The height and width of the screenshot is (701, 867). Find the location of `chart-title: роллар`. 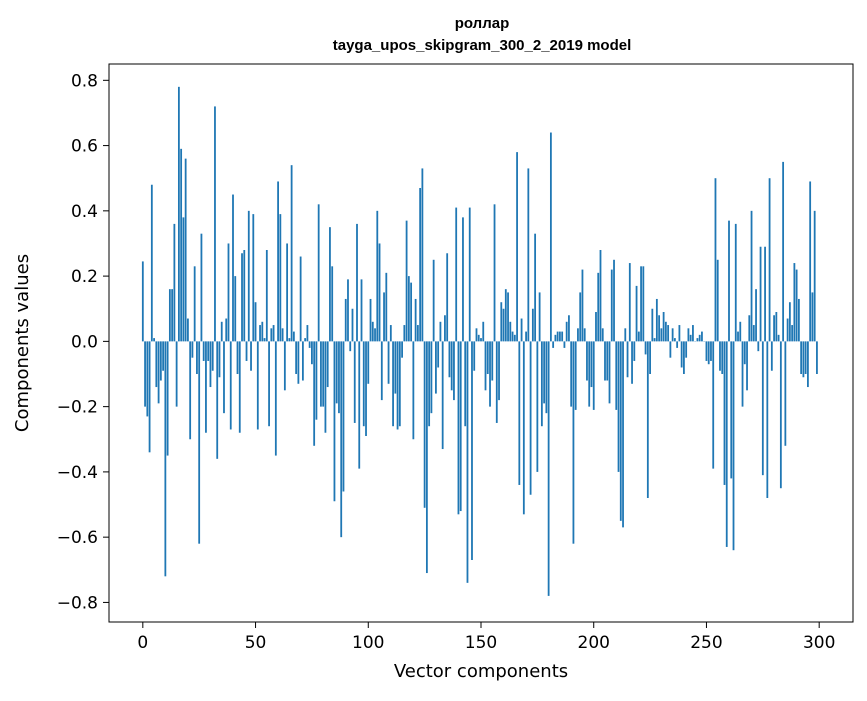

chart-title: роллар is located at coordinates (482, 23).